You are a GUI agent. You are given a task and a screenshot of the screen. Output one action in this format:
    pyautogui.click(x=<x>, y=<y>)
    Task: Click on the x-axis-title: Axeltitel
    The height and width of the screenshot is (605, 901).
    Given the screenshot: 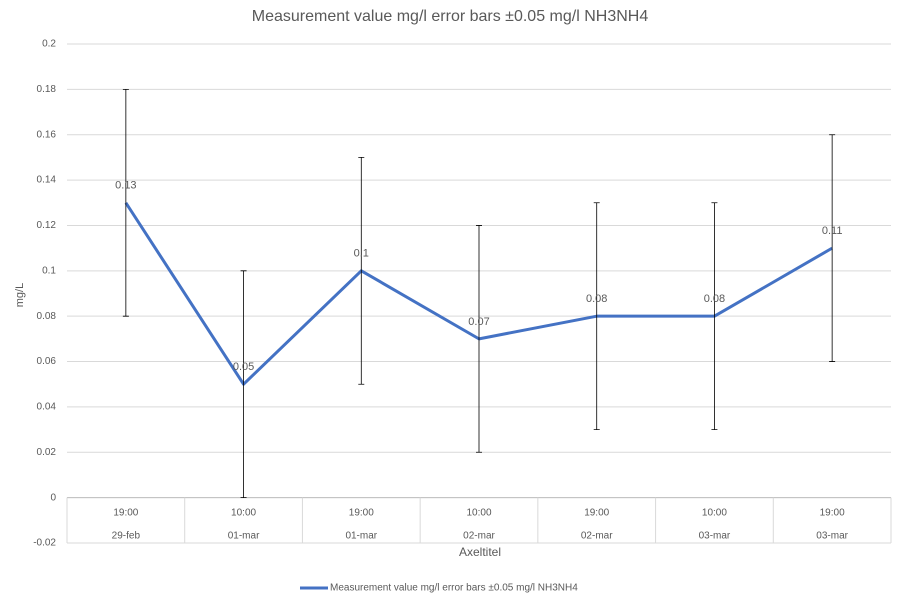 What is the action you would take?
    pyautogui.click(x=480, y=552)
    